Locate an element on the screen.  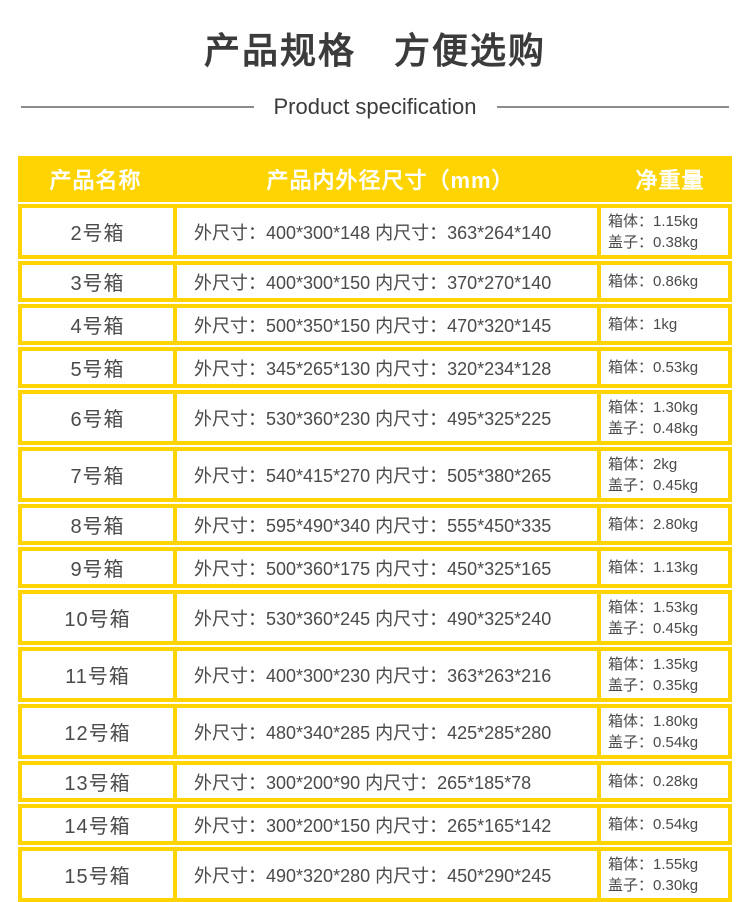
weight-cell: 箱体：0.54kg is located at coordinates (664, 824).